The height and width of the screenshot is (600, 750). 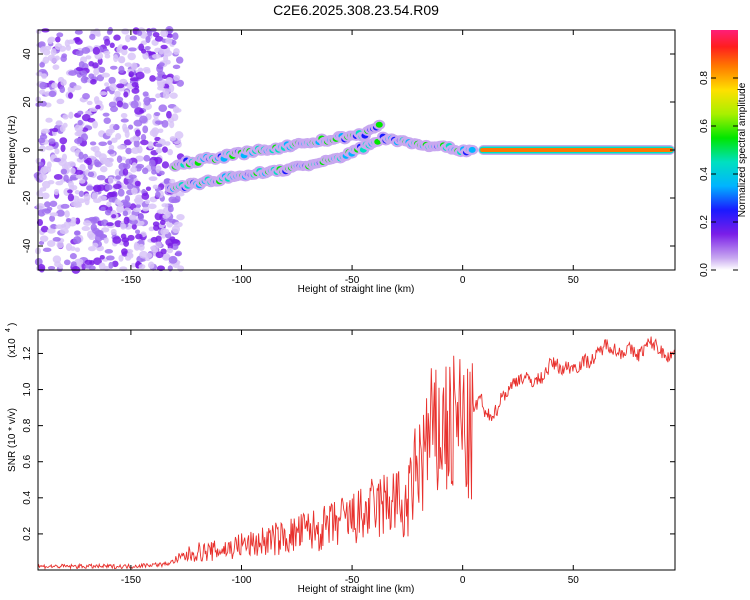 I want to click on y-tick-label: 0.8, so click(x=27, y=425).